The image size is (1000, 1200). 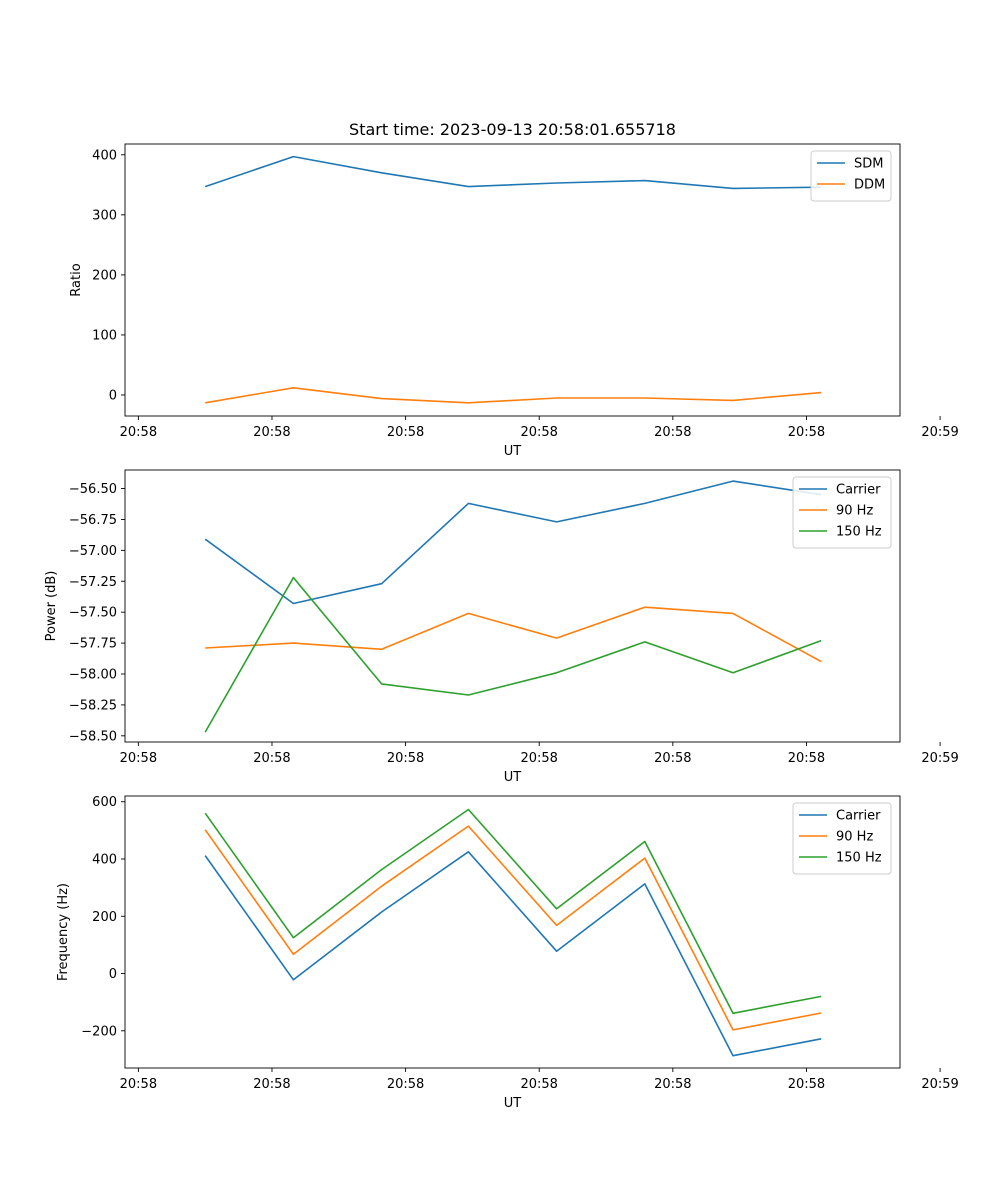 What do you see at coordinates (99, 1031) in the screenshot?
I see `y-tick-label: −200` at bounding box center [99, 1031].